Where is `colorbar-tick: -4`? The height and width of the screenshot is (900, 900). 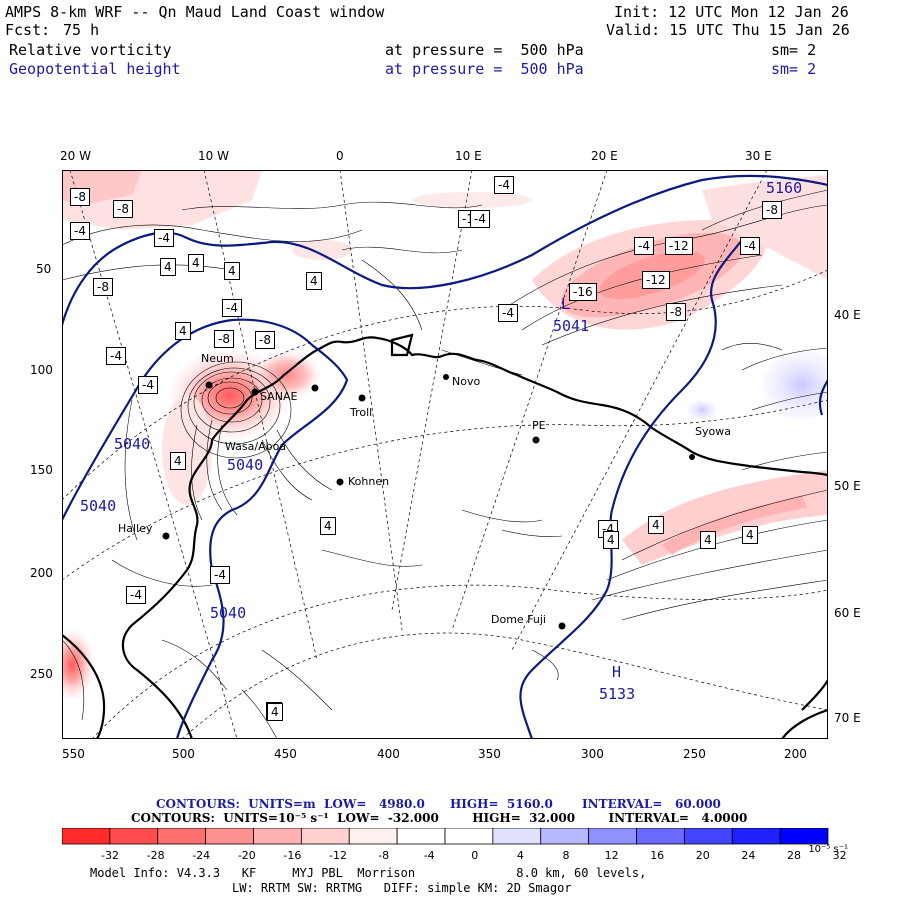
colorbar-tick: -4 is located at coordinates (429, 855).